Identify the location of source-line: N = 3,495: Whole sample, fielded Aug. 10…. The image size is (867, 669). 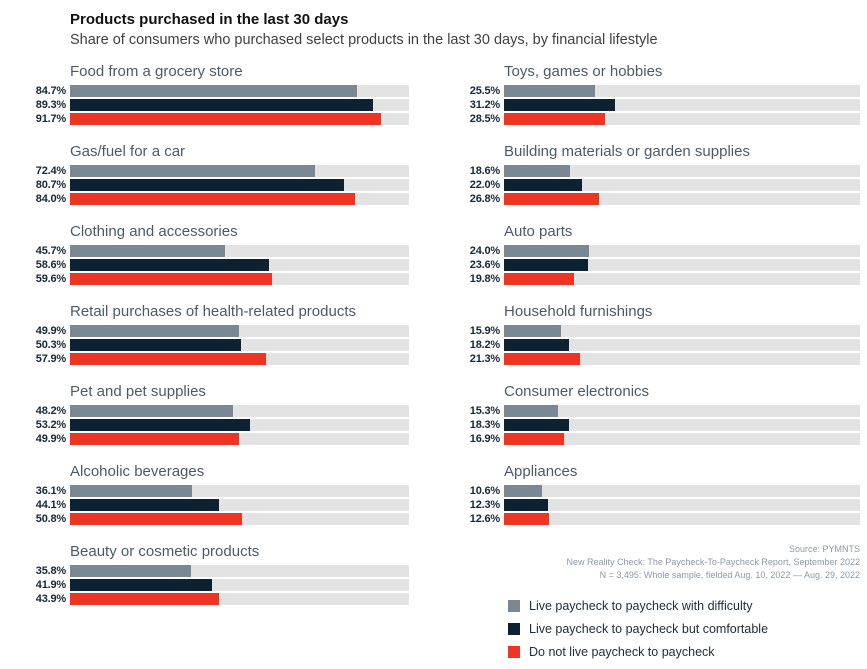
(729, 575).